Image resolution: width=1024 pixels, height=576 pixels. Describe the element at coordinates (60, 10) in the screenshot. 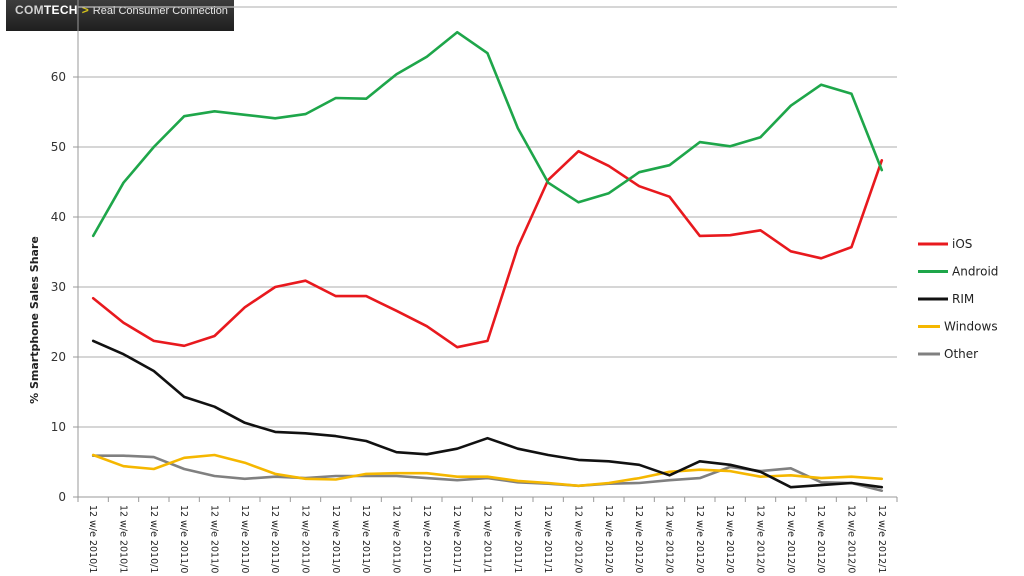

I see `brand-suffix: TECH` at that location.